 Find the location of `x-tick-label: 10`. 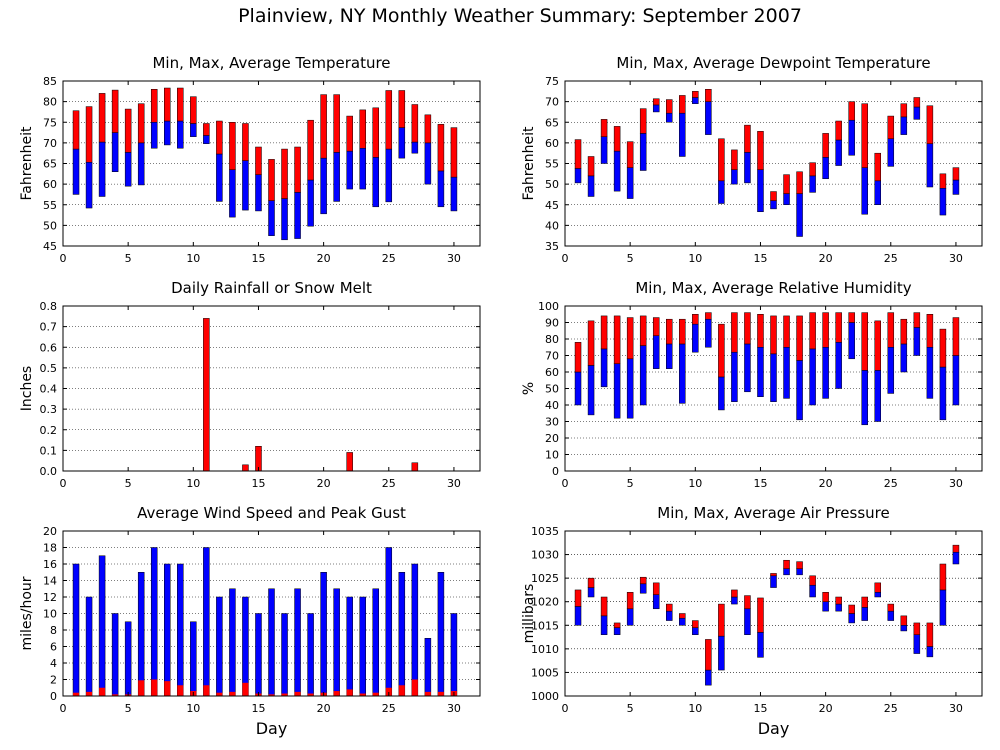

x-tick-label: 10 is located at coordinates (695, 708).